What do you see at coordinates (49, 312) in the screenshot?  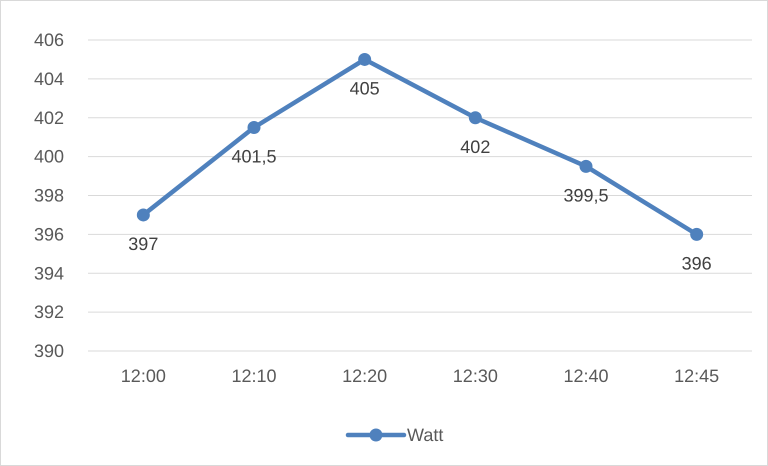 I see `y-tick-label: 392` at bounding box center [49, 312].